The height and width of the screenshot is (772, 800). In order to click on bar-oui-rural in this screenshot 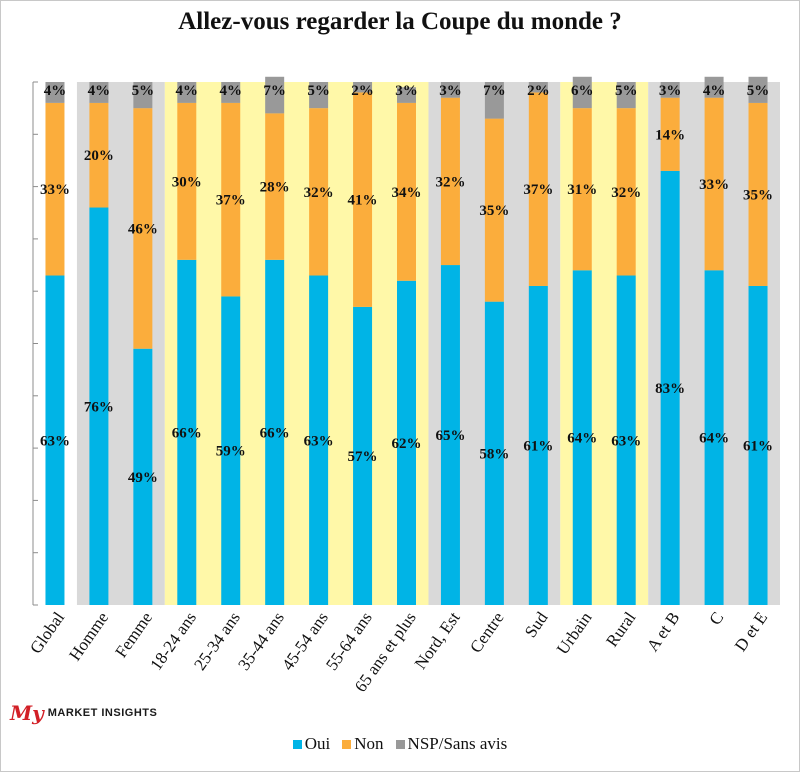, I will do `click(626, 440)`.